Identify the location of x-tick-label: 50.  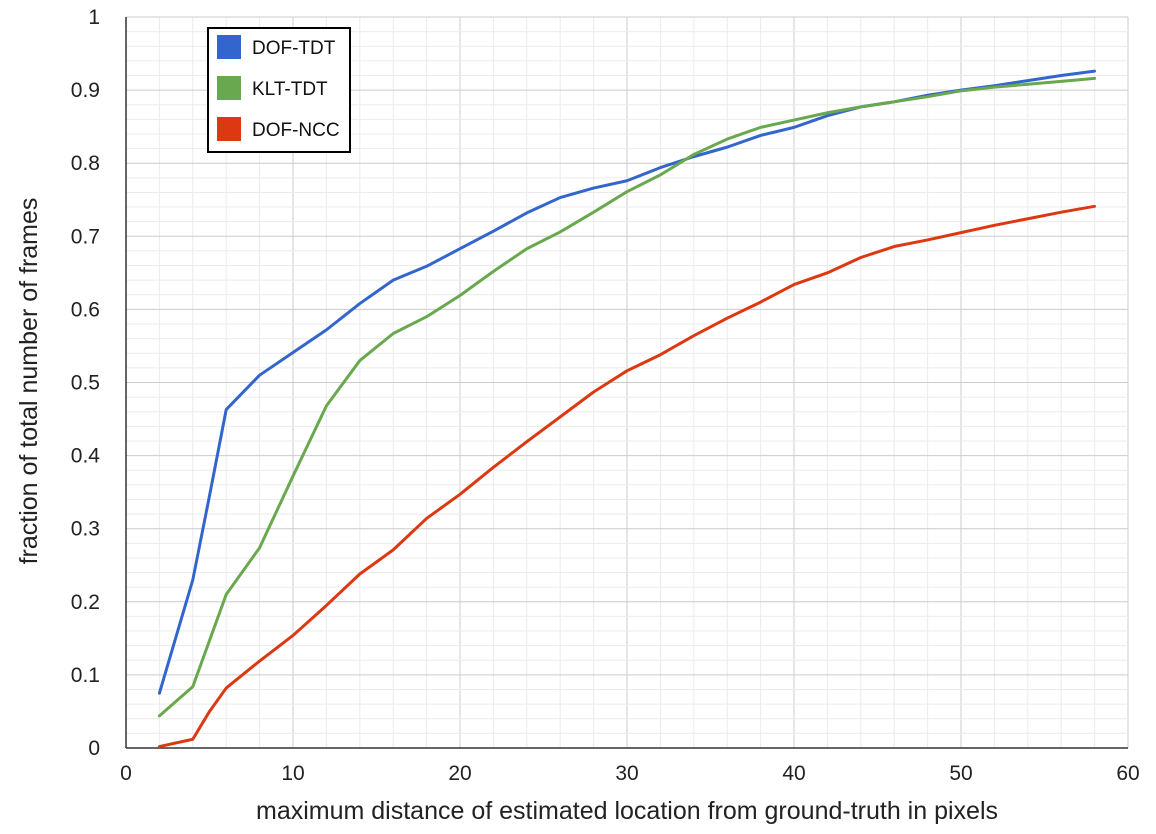
(960, 773).